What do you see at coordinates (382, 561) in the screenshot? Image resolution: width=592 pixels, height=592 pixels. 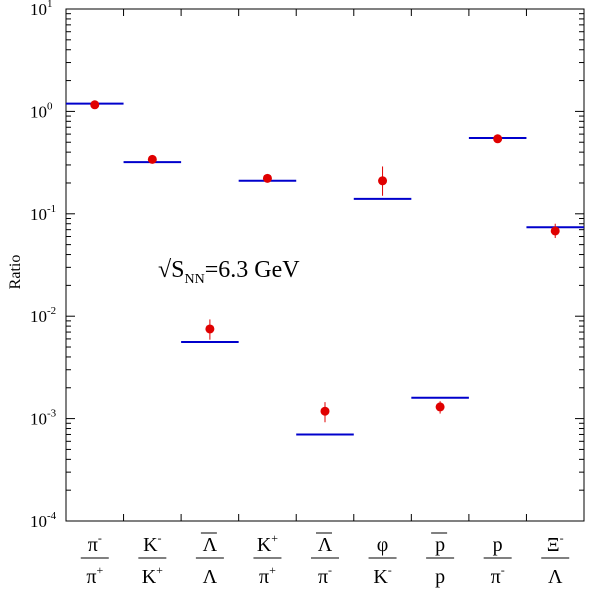 I see `category-label: φ K-` at bounding box center [382, 561].